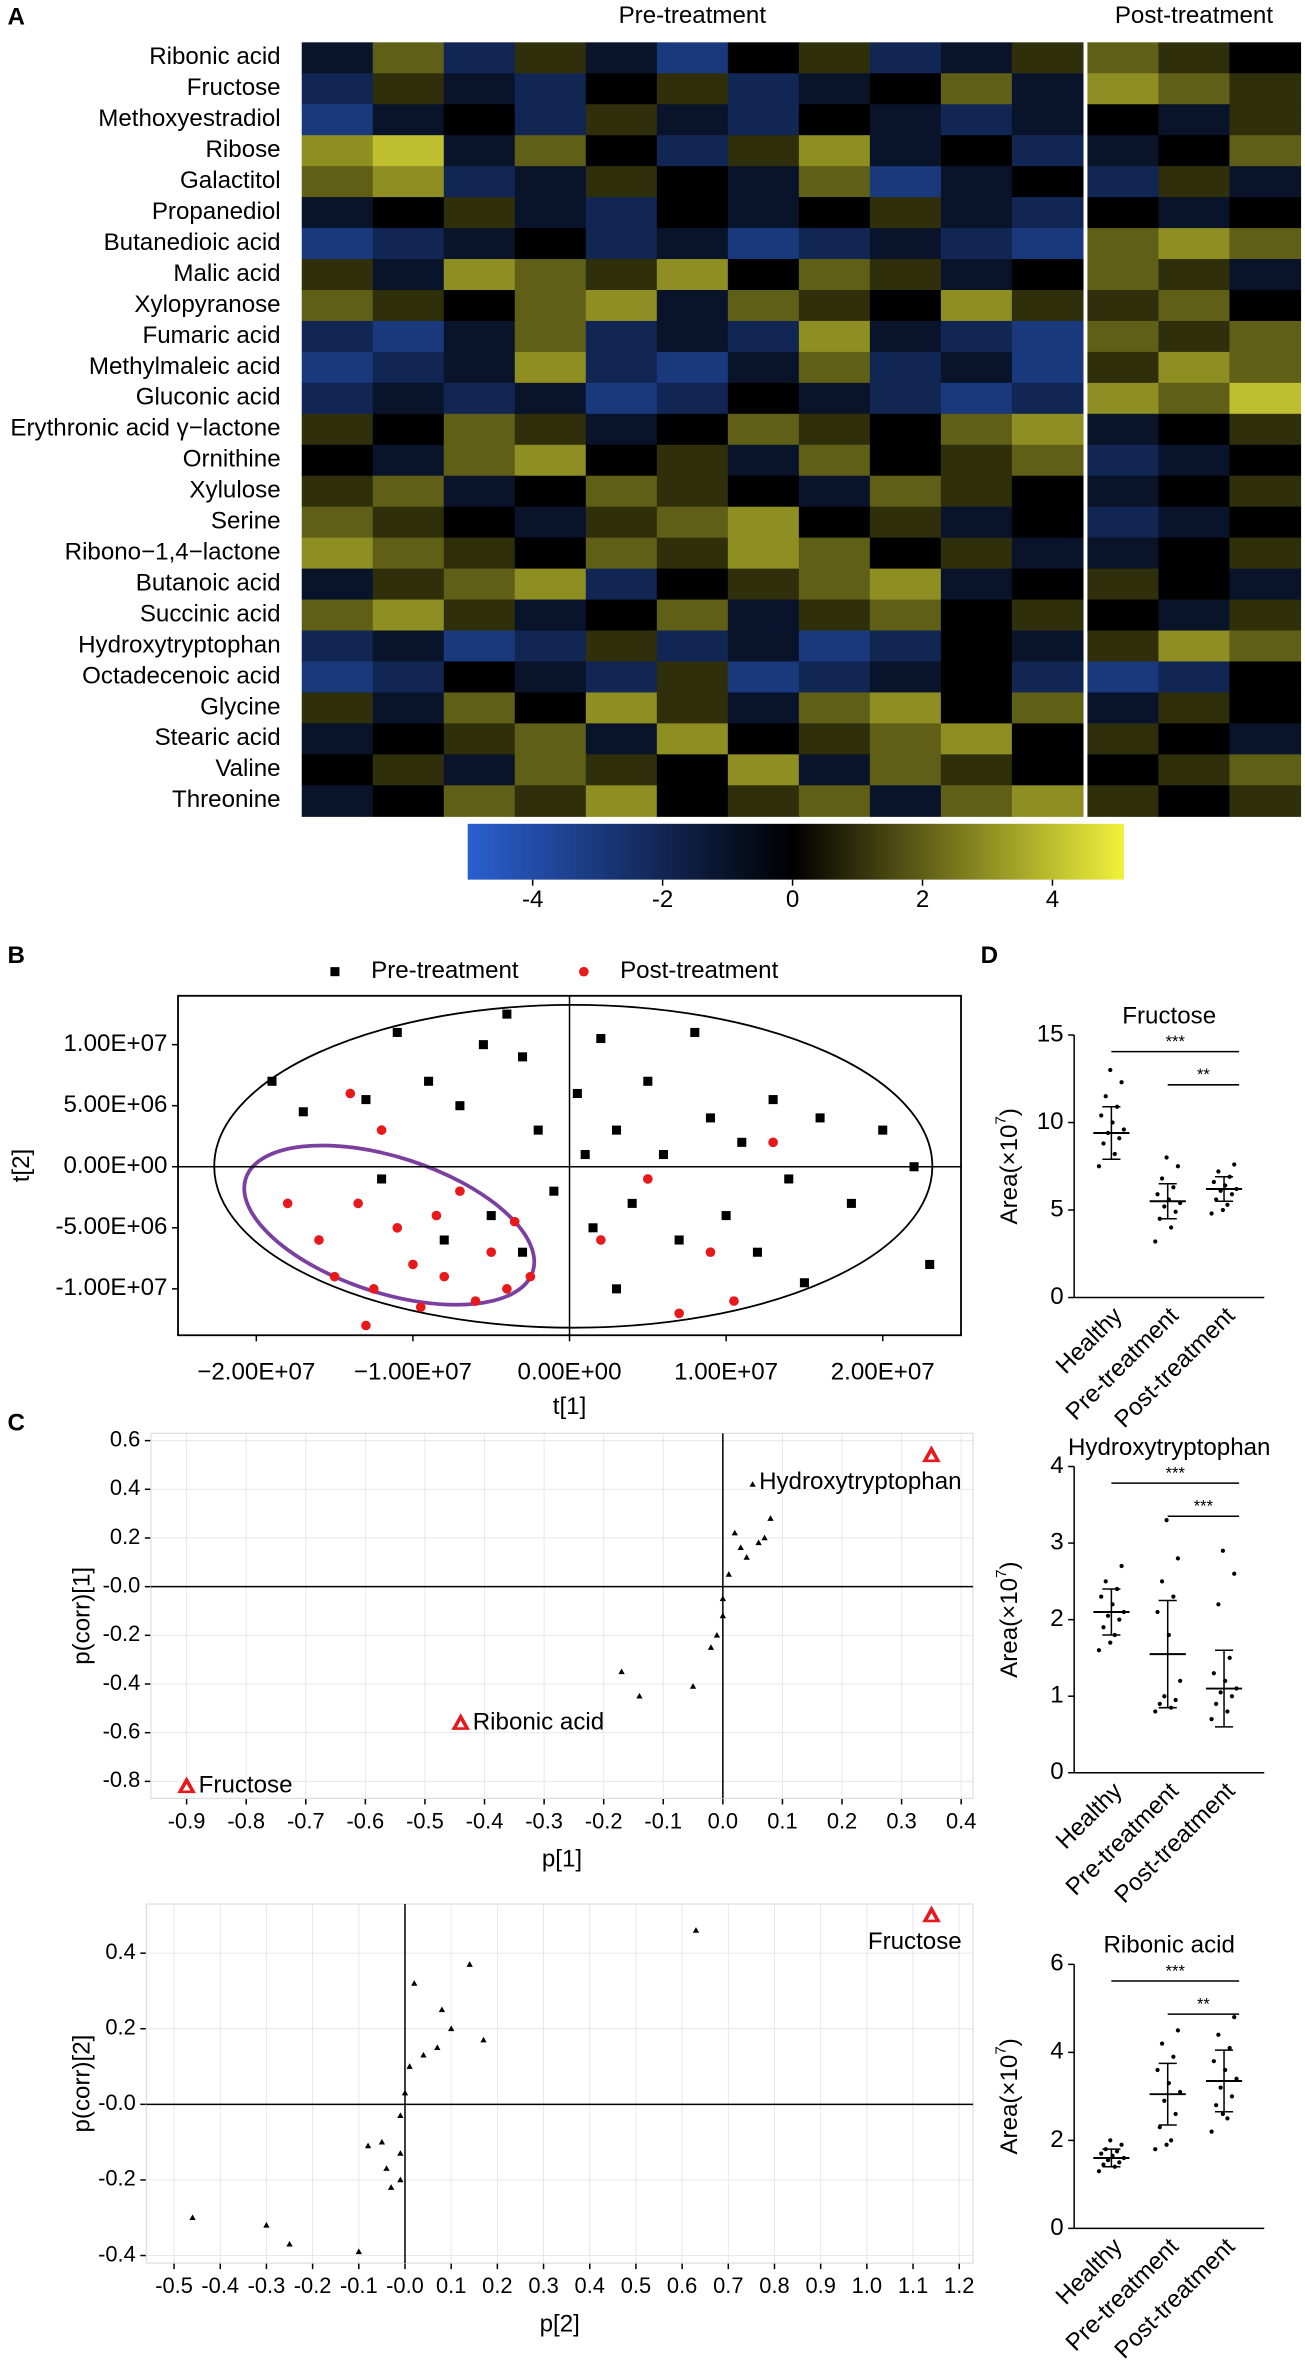 The image size is (1305, 2365). I want to click on column-group-label: Post-treatment, so click(1194, 15).